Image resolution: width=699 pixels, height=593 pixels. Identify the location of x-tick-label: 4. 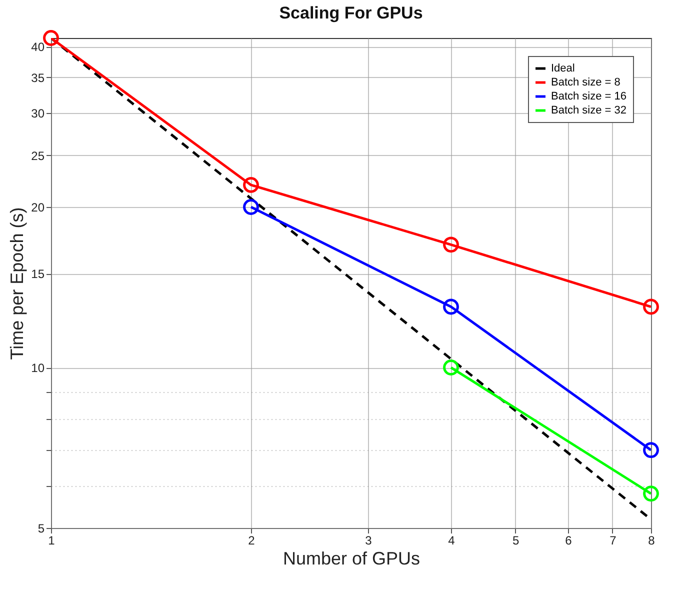
(452, 541).